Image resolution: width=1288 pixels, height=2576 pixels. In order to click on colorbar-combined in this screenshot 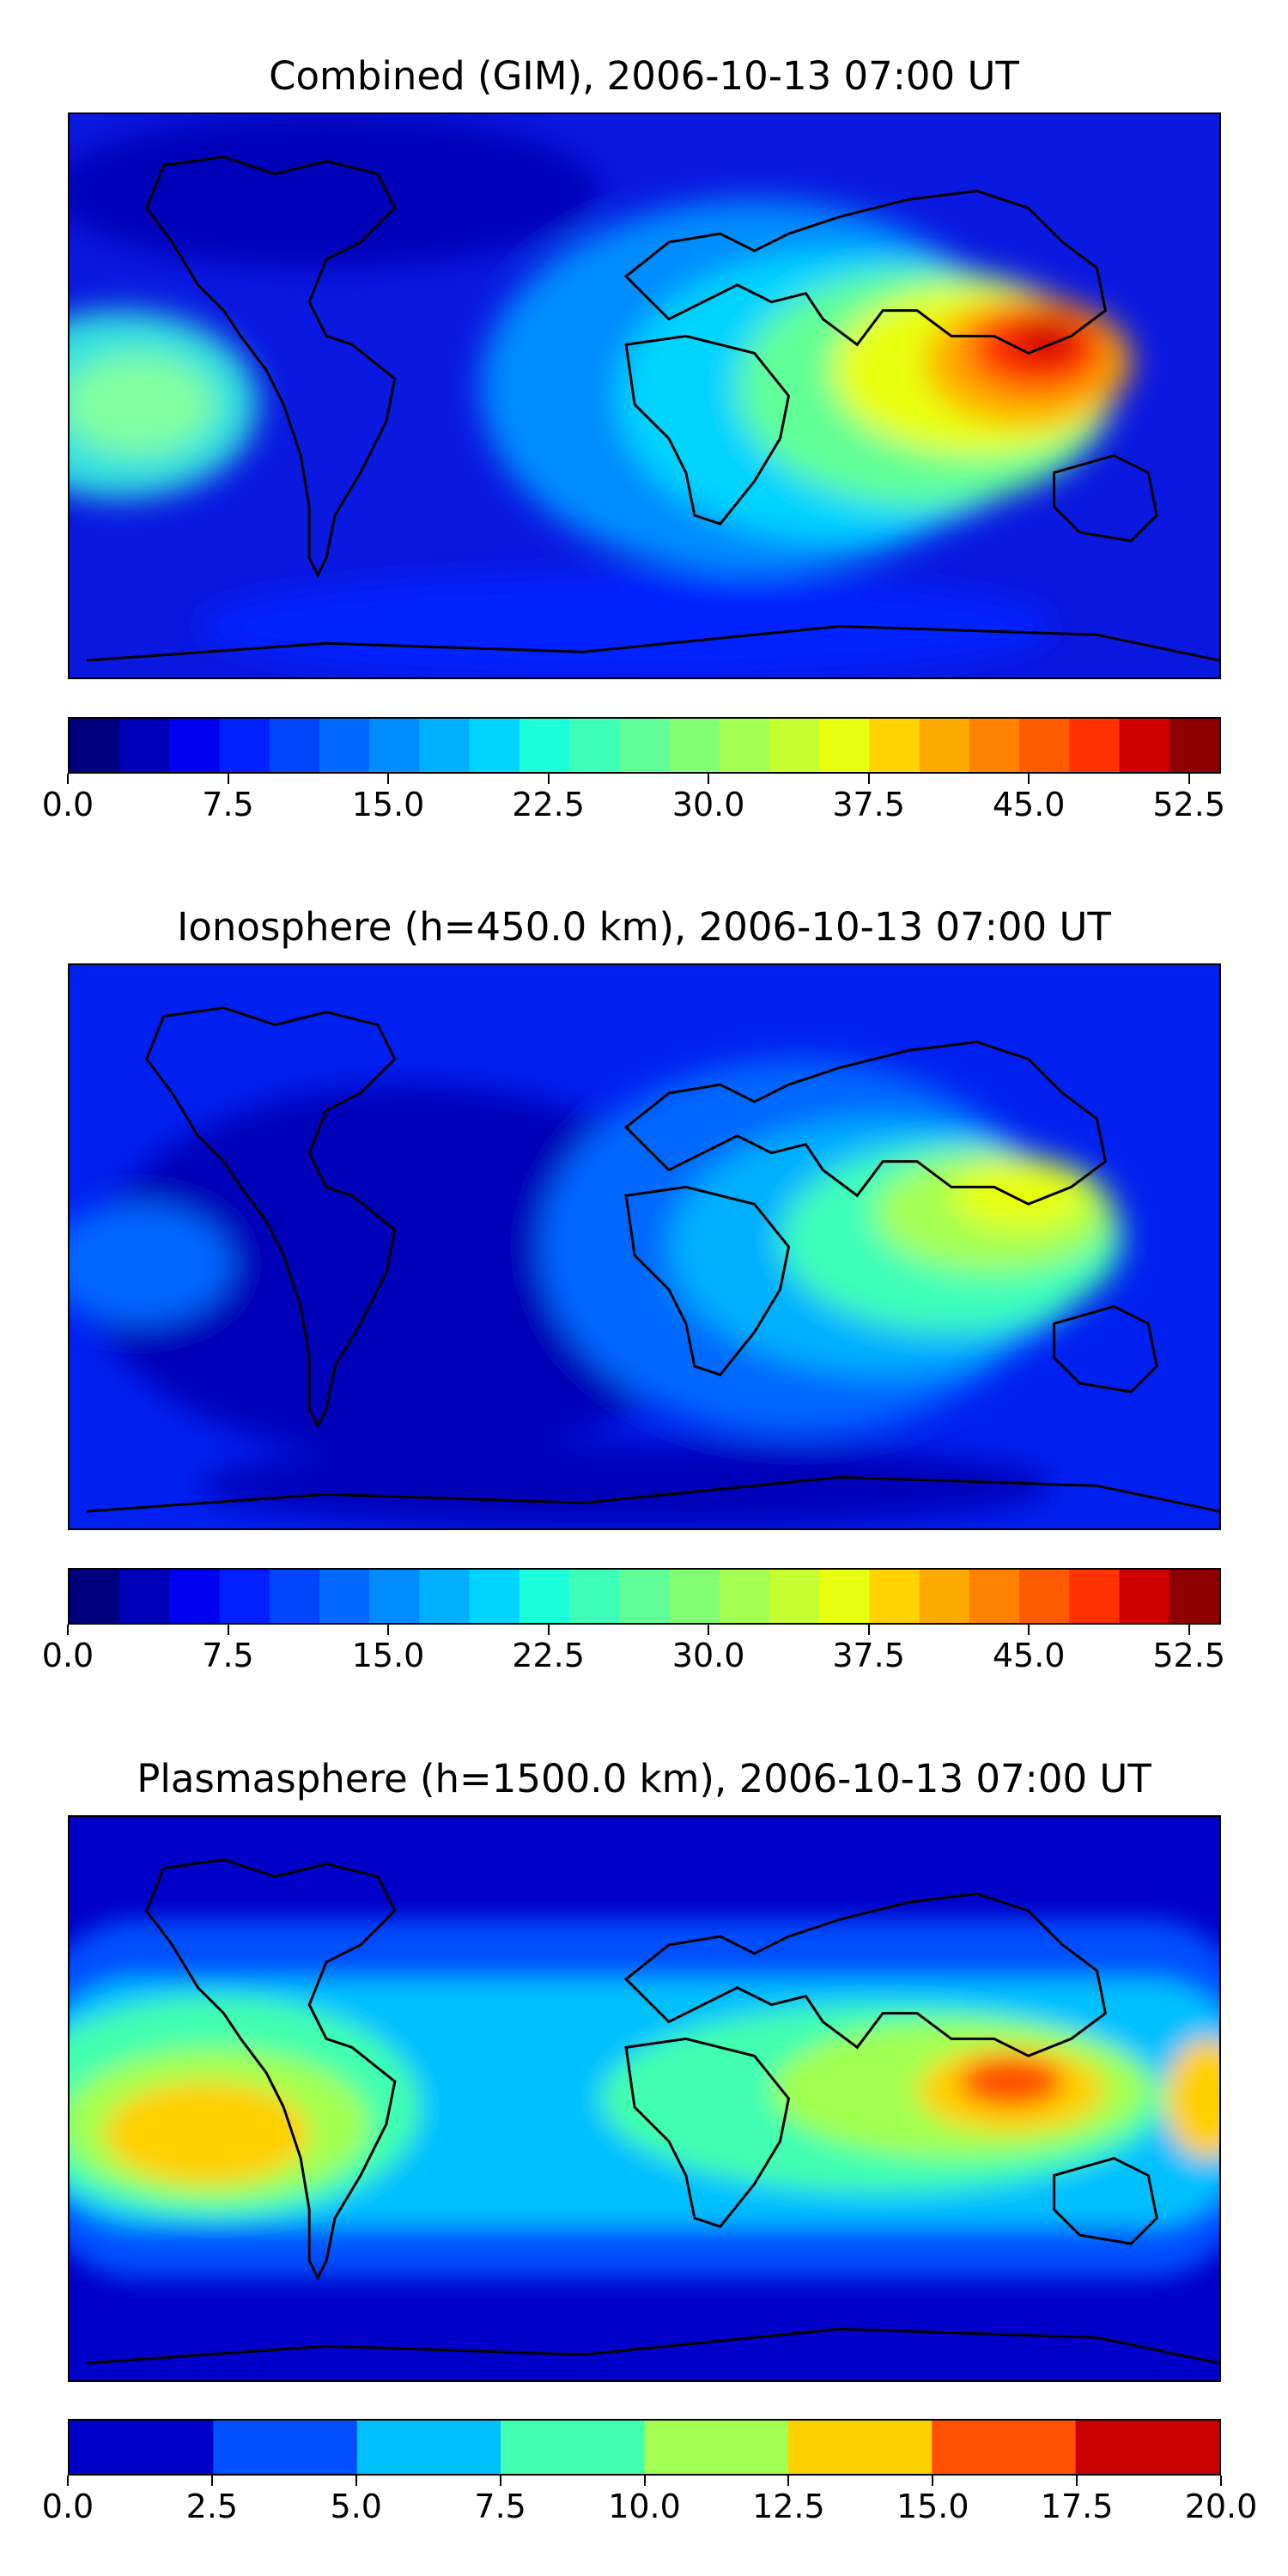, I will do `click(644, 746)`.